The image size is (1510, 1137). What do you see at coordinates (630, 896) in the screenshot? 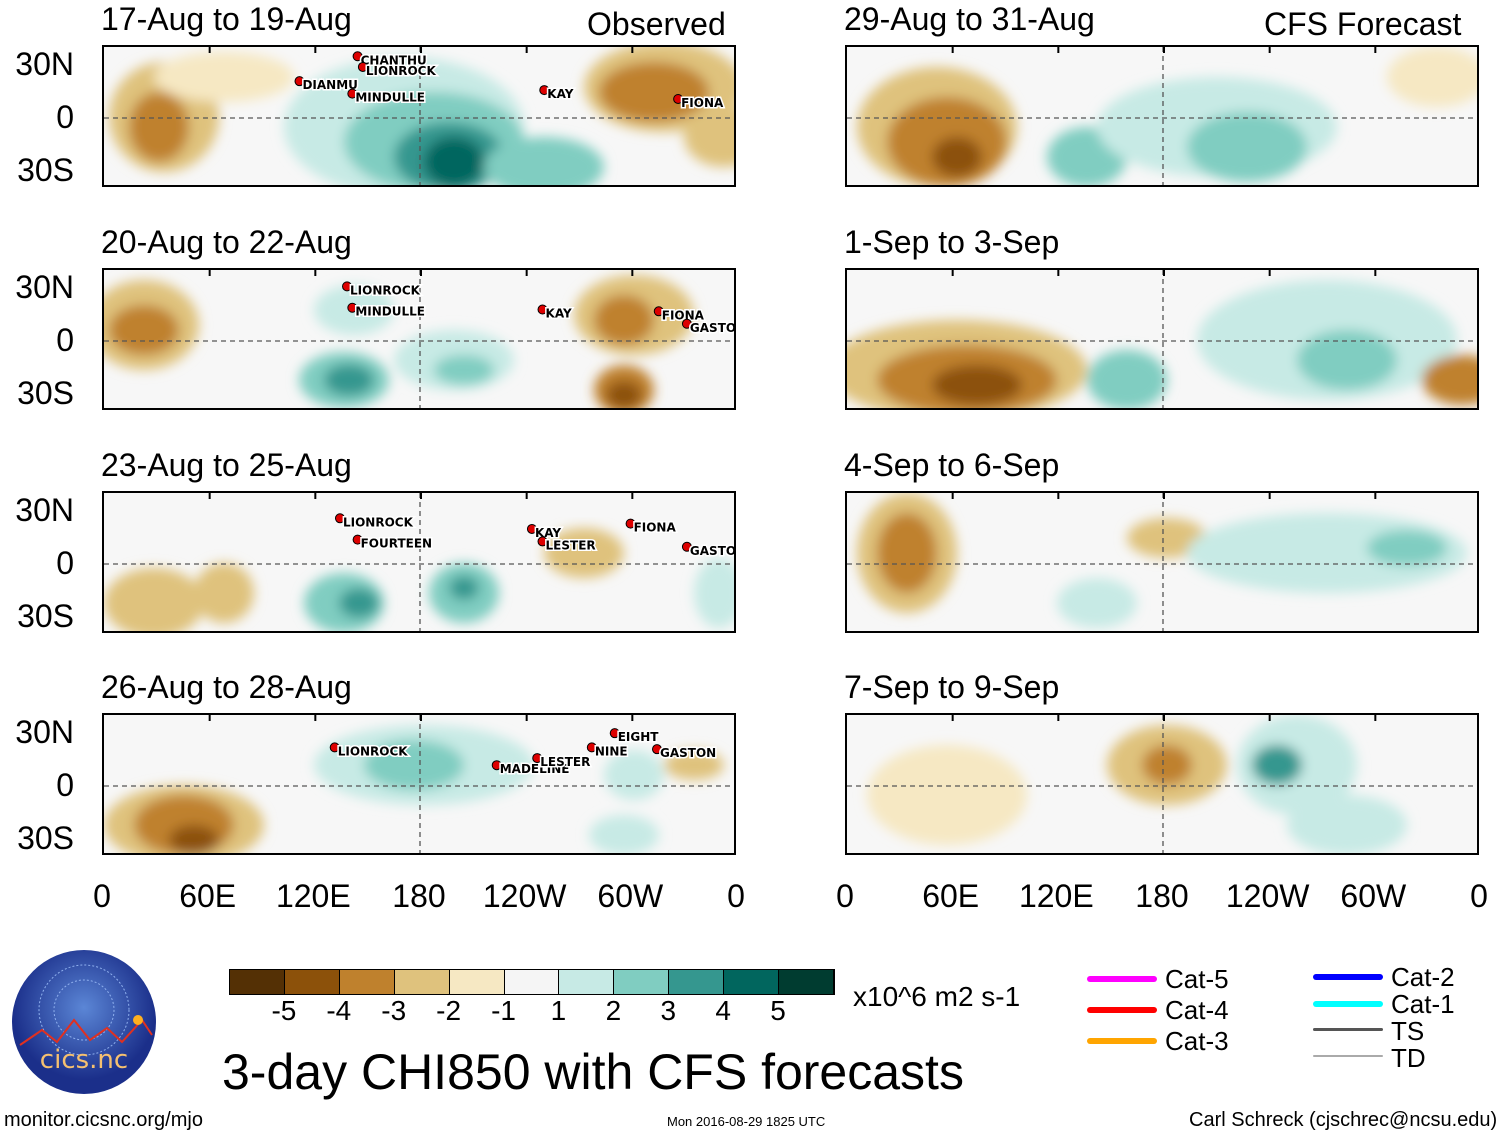
I see `lon-label: 60W` at bounding box center [630, 896].